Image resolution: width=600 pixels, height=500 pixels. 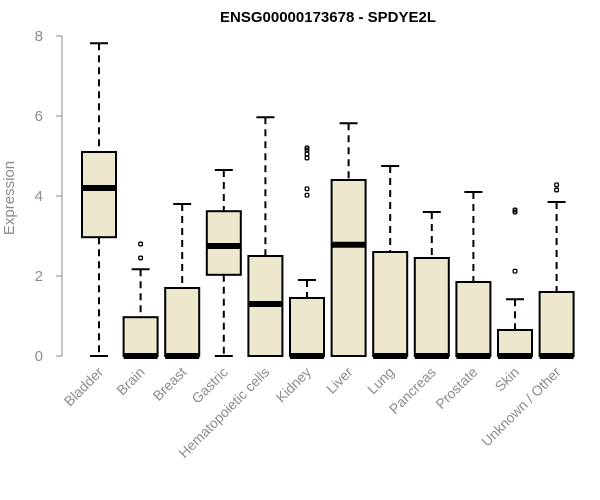 What do you see at coordinates (48, 196) in the screenshot?
I see `y-axis-ticks: 0 2 4 6 8` at bounding box center [48, 196].